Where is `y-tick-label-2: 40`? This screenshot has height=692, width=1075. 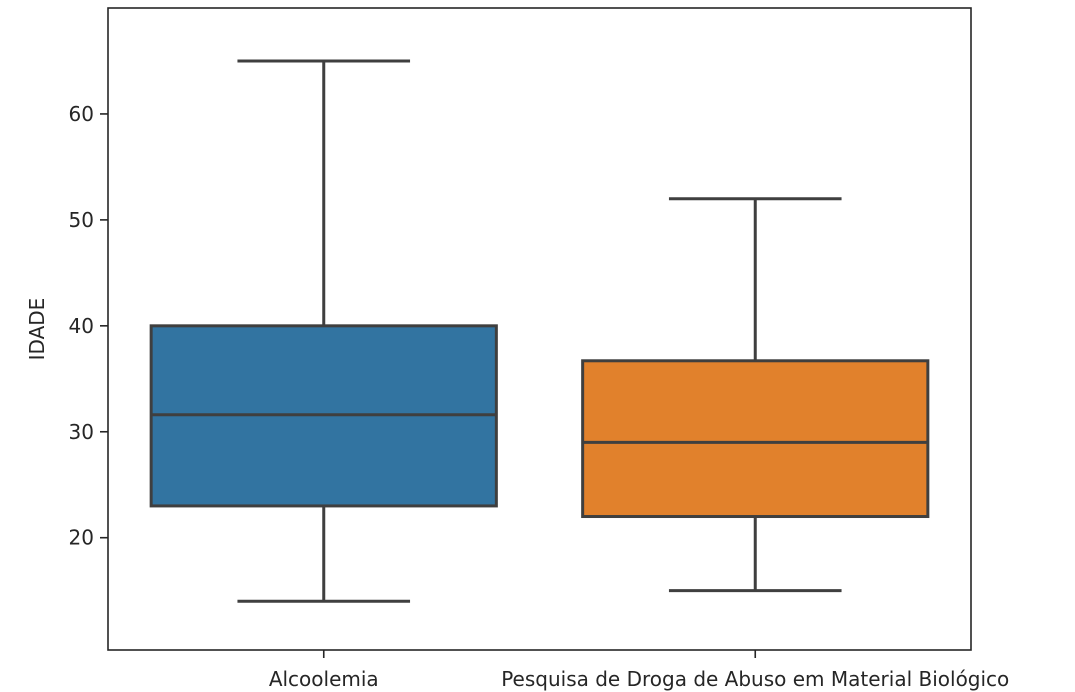
y-tick-label-2: 40 is located at coordinates (81, 326).